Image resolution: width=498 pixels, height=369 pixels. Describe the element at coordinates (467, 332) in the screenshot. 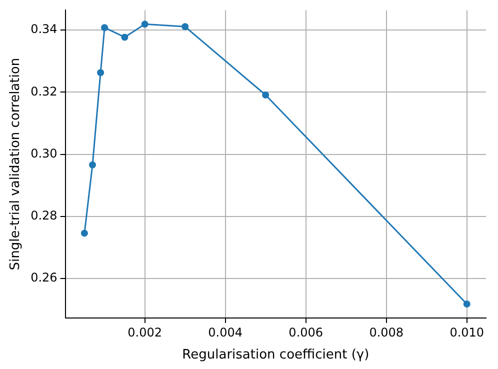

I see `x-tick-label: 0.010` at that location.